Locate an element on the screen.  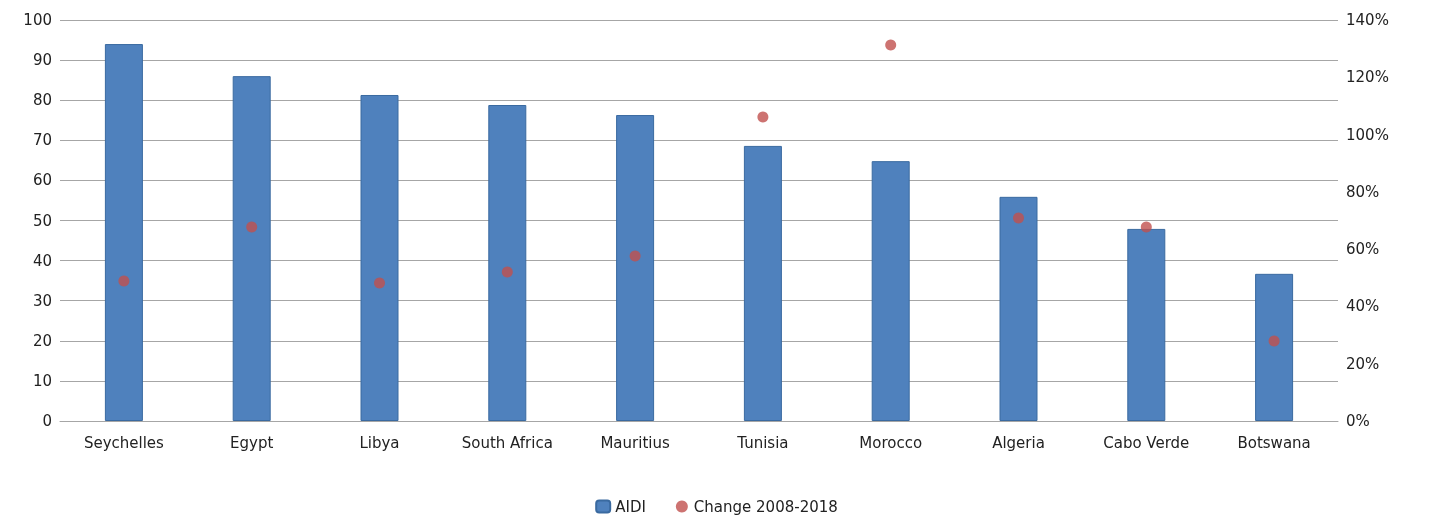
y-tick-label: 20 is located at coordinates (42, 340).